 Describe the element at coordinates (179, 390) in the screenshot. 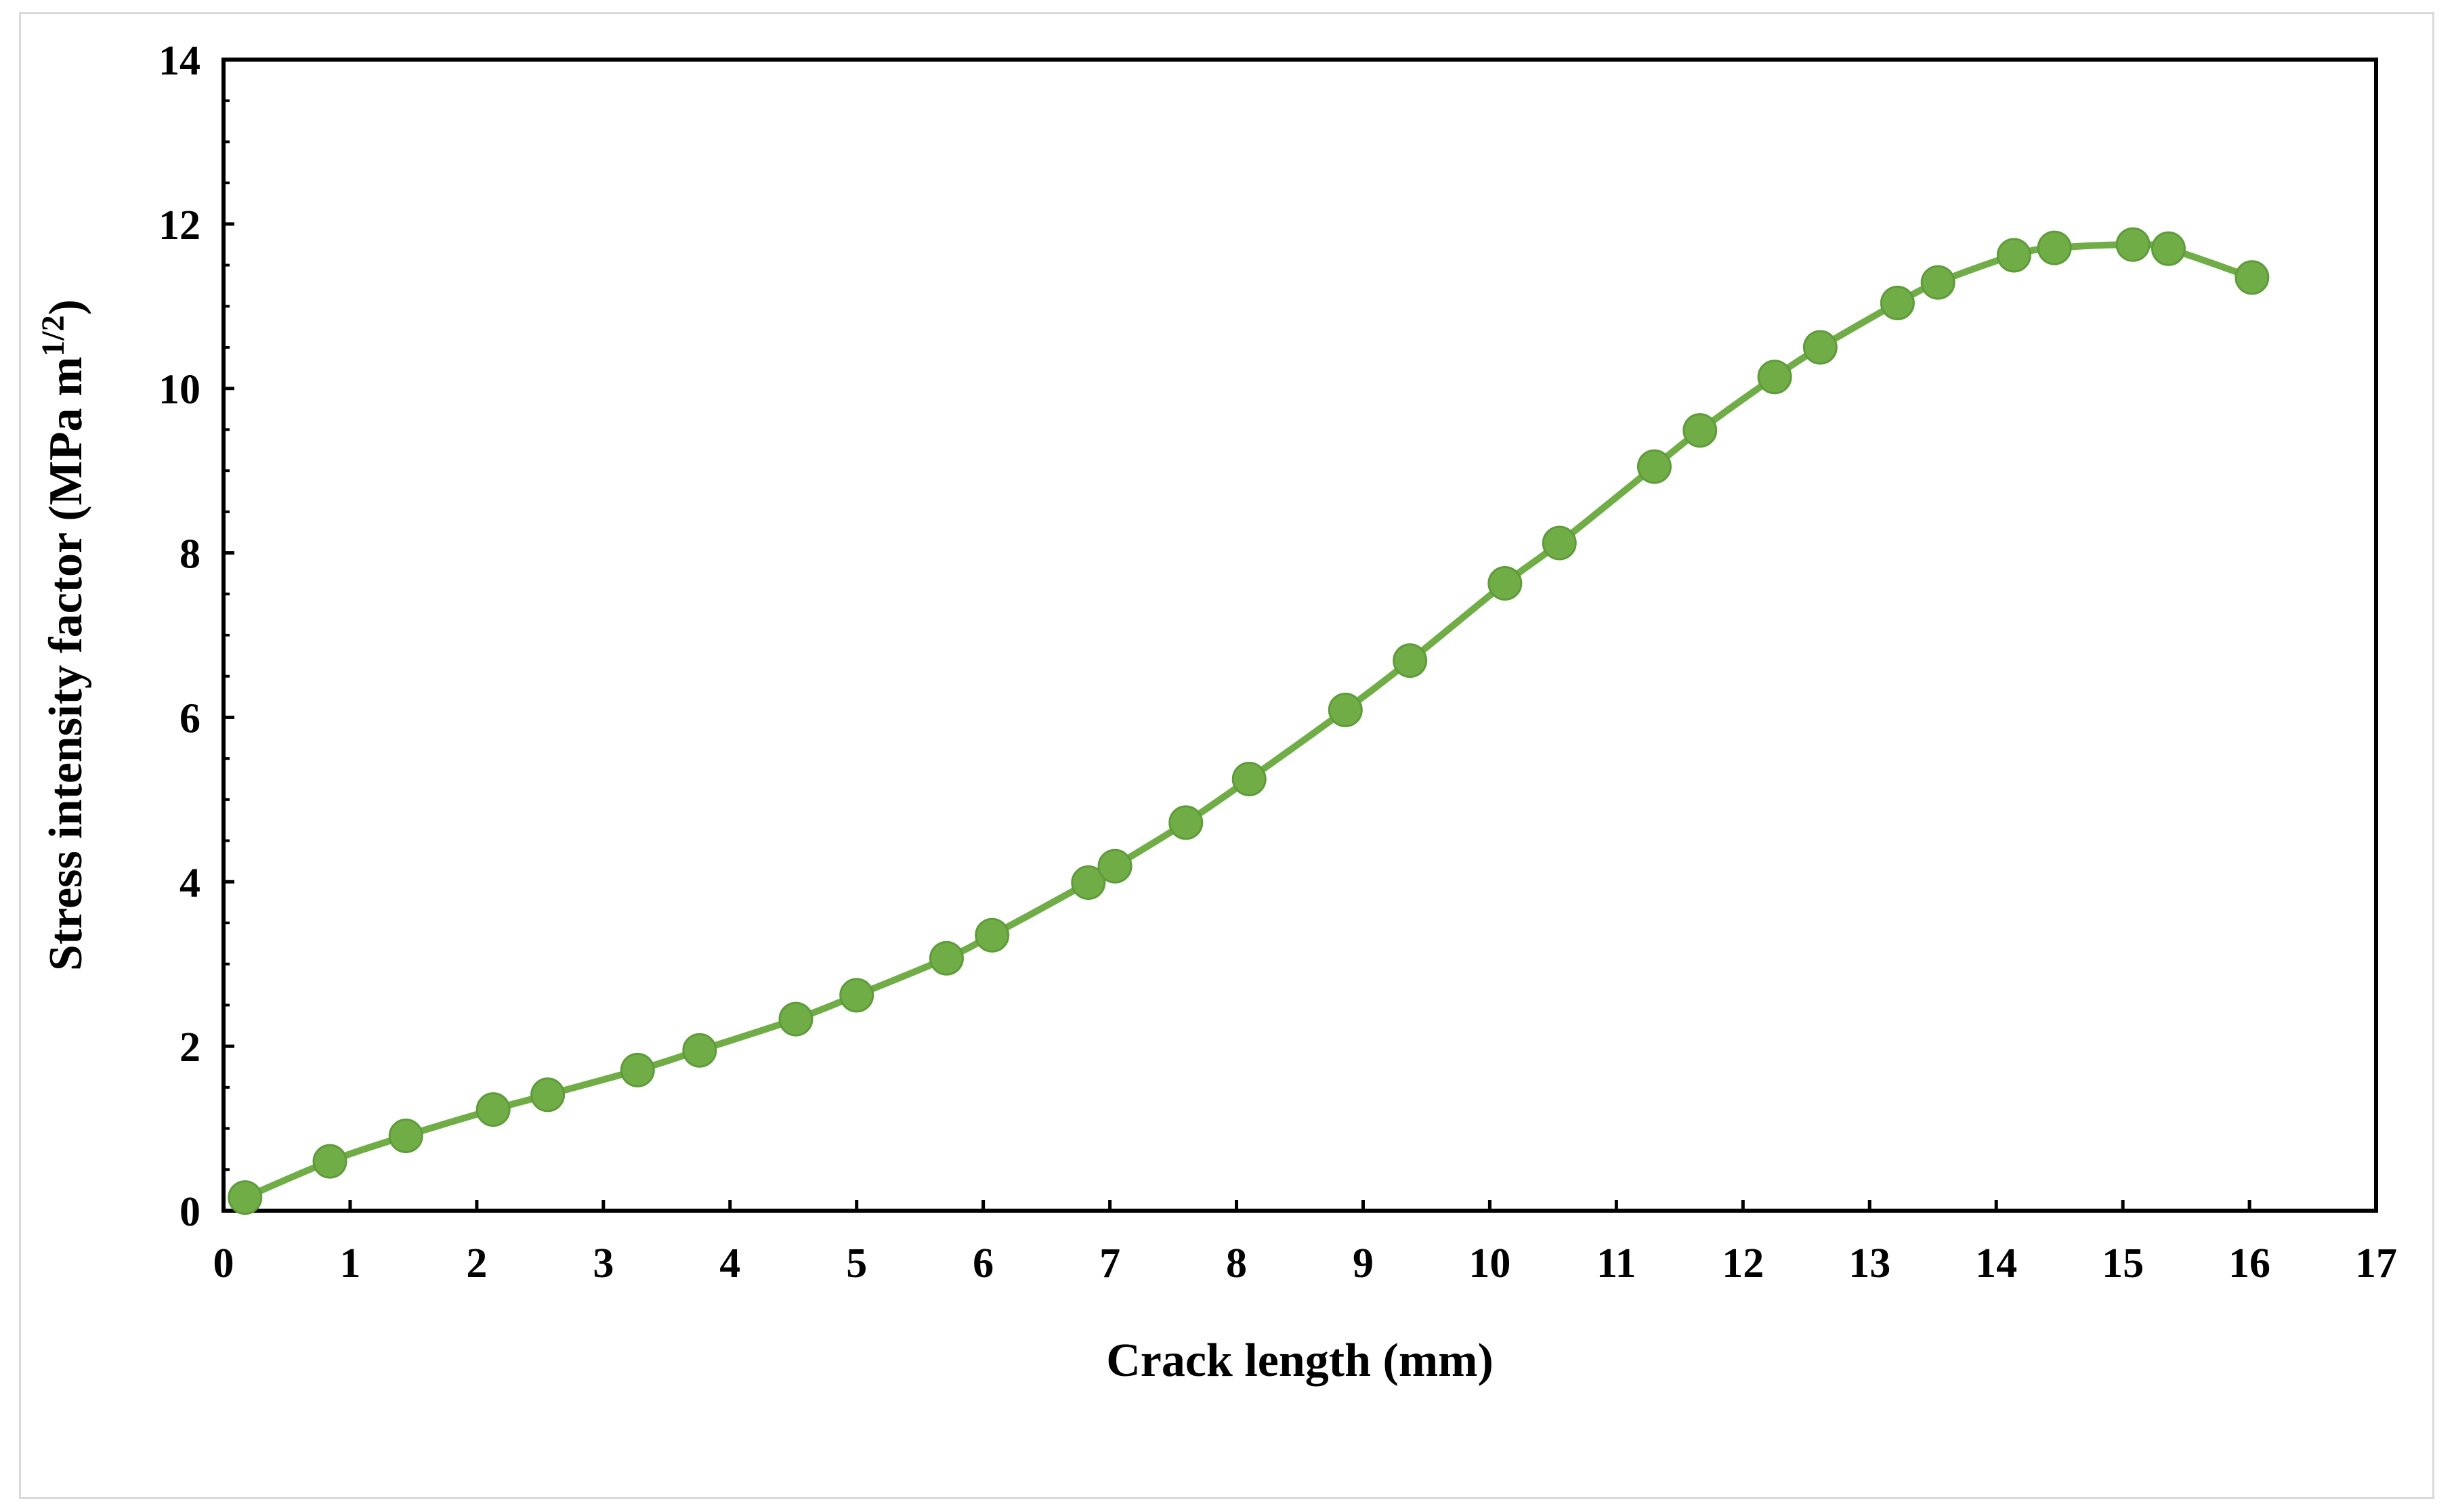

I see `y-tick-label: 10` at that location.